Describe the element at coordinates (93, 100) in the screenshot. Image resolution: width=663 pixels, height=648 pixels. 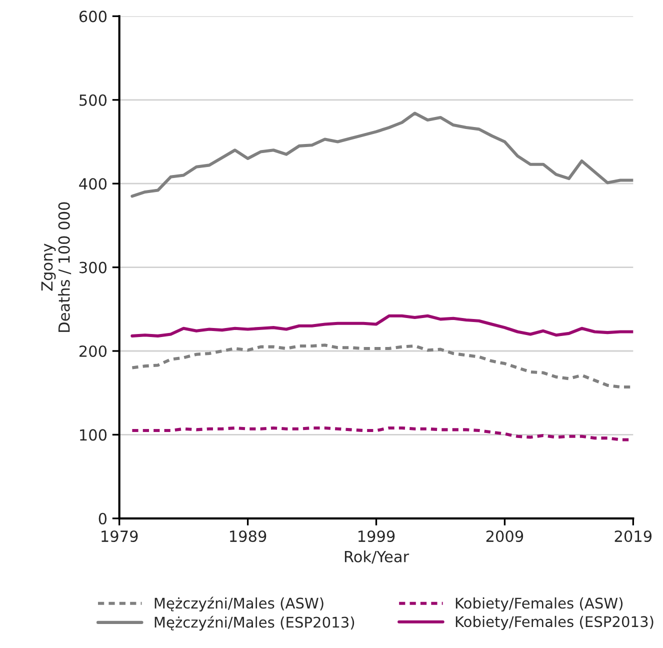
I see `y-tick-label: 500` at that location.